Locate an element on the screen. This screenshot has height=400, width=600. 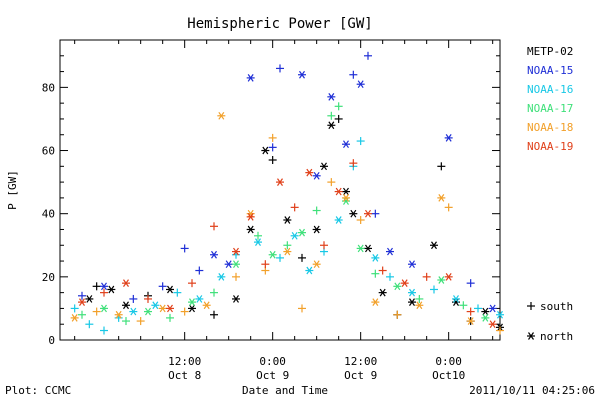
legend-entry: NOAA-17 is located at coordinates (550, 108).